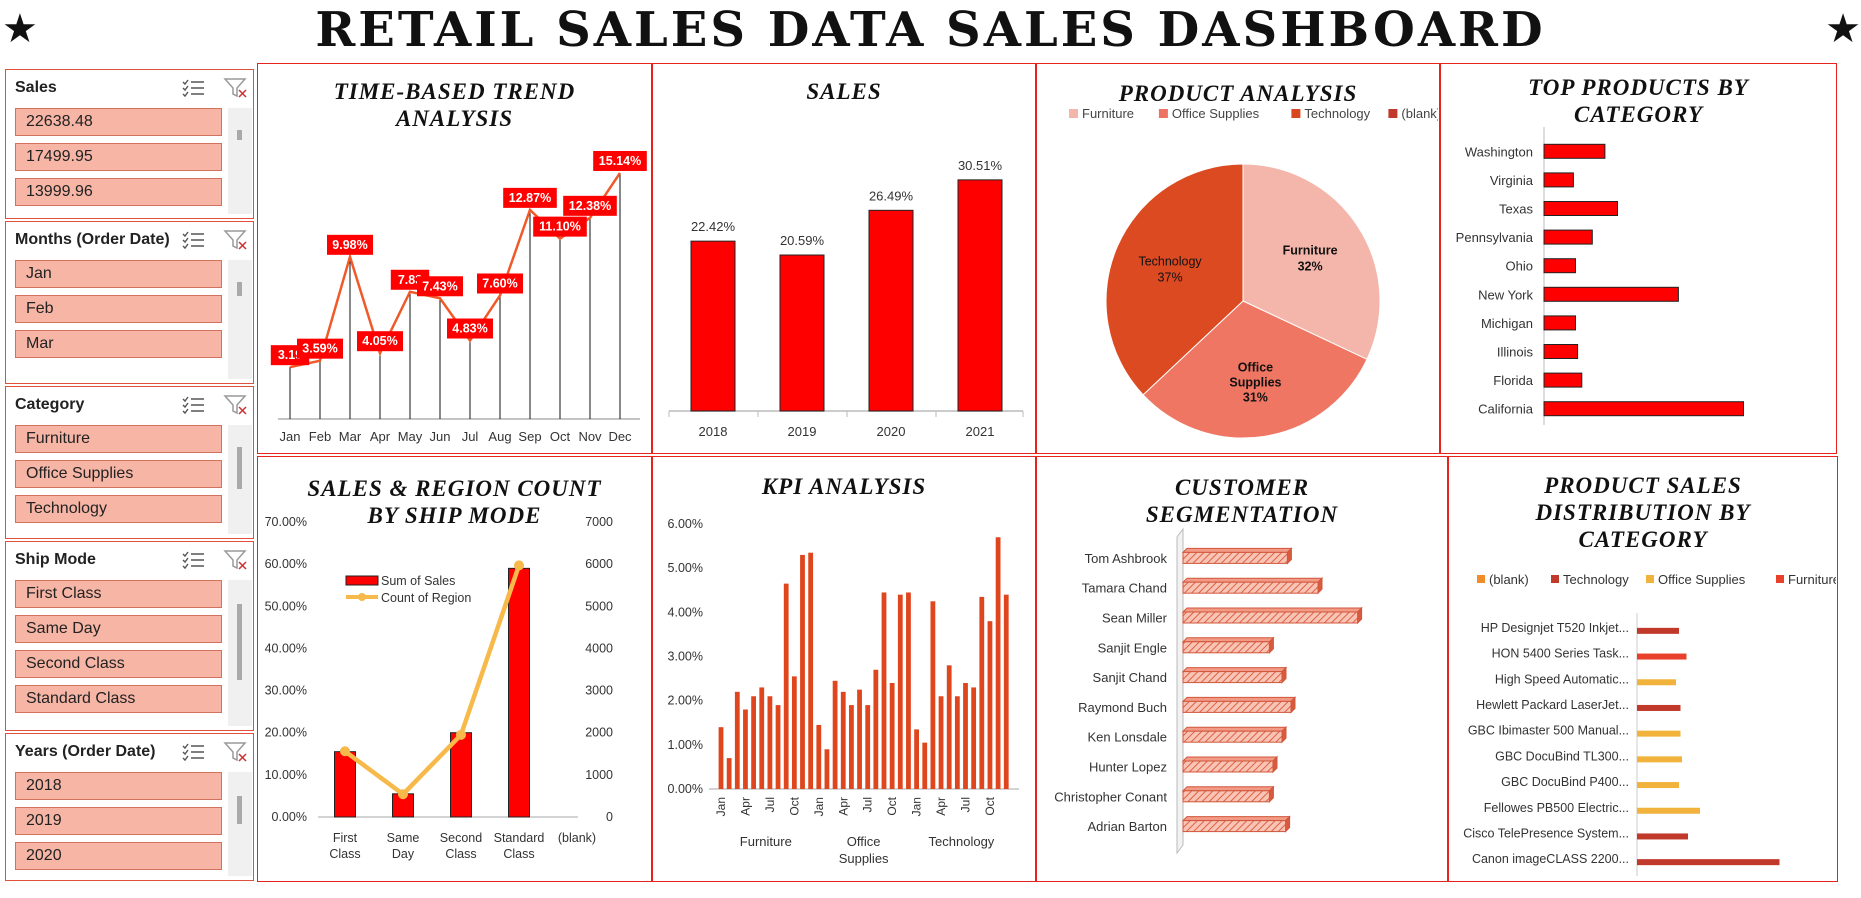 The image size is (1861, 898). What do you see at coordinates (118, 192) in the screenshot?
I see `slicer-item: 13999.96` at bounding box center [118, 192].